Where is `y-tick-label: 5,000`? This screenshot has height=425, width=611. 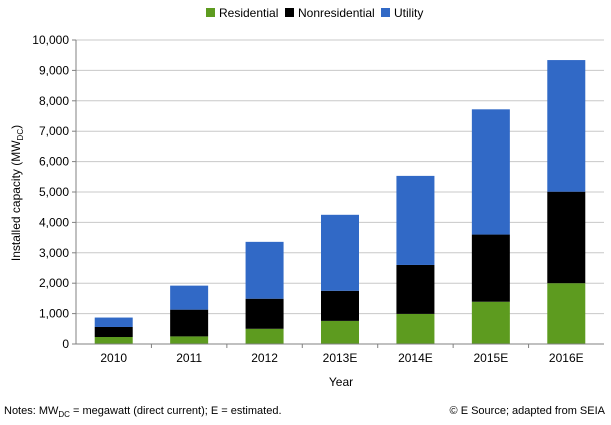
y-tick-label: 5,000 is located at coordinates (54, 192).